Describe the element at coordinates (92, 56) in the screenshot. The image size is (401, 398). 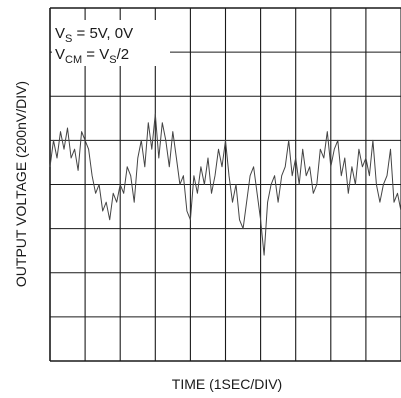
I see `annotation-common-mode: VCM = VS/2` at that location.